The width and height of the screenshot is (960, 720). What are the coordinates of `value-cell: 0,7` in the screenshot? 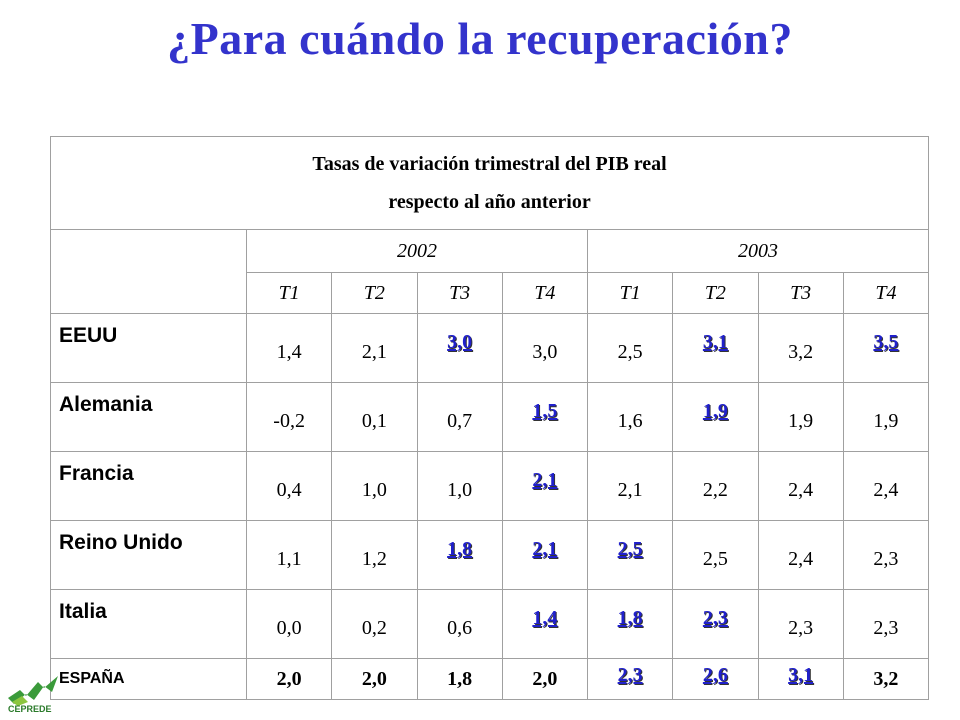 It's located at (459, 417).